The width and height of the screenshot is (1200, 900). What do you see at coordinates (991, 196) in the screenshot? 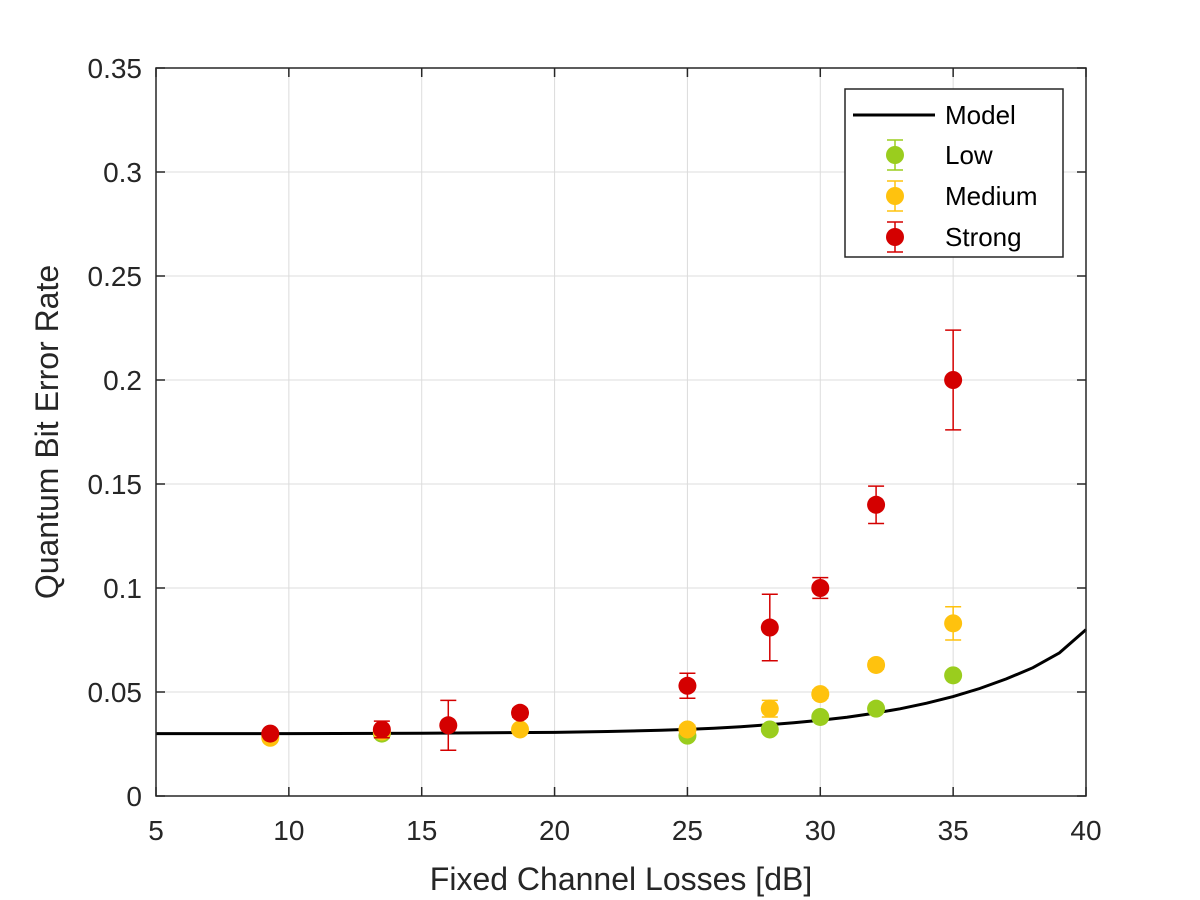
I see `legend-medium-label: Medium` at bounding box center [991, 196].